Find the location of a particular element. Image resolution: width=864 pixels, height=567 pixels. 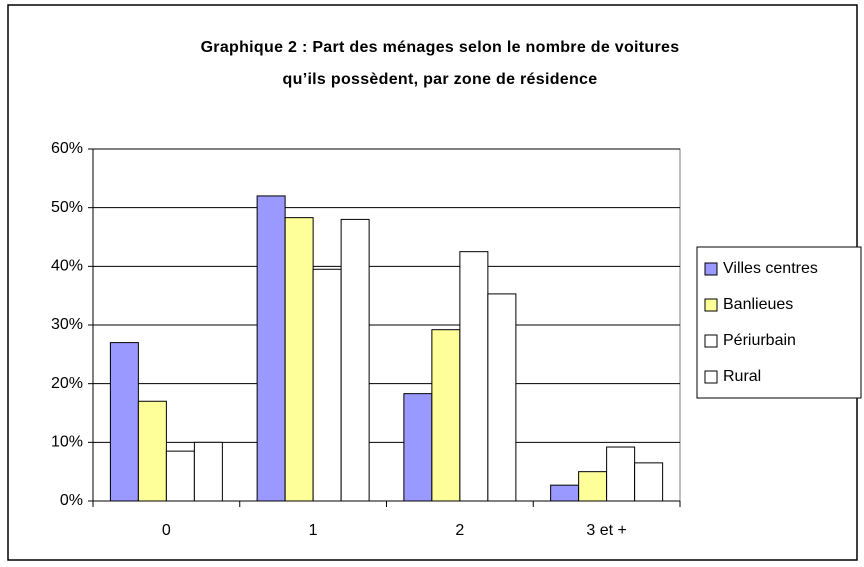

x-tick-label: 1 is located at coordinates (313, 530).